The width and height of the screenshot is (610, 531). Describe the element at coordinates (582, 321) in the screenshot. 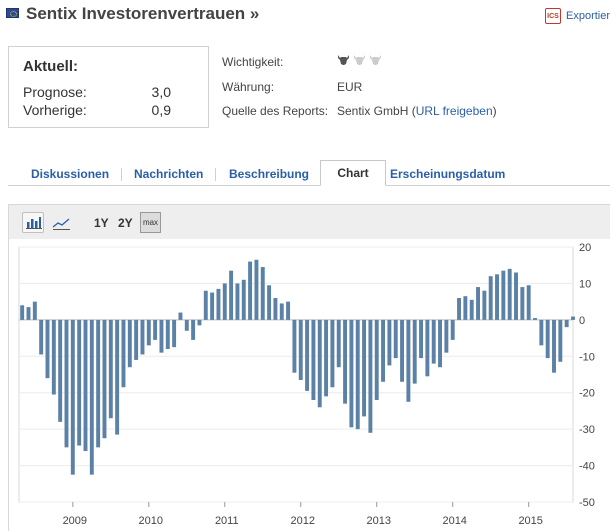

I see `y-tick-label: 0` at that location.